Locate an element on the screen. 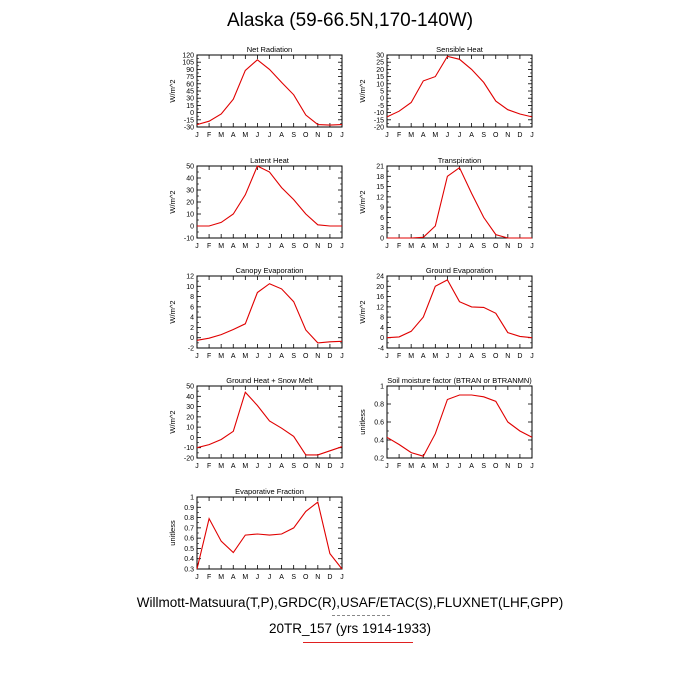 The image size is (700, 700). panel-8-xtick-label: A is located at coordinates (423, 466).